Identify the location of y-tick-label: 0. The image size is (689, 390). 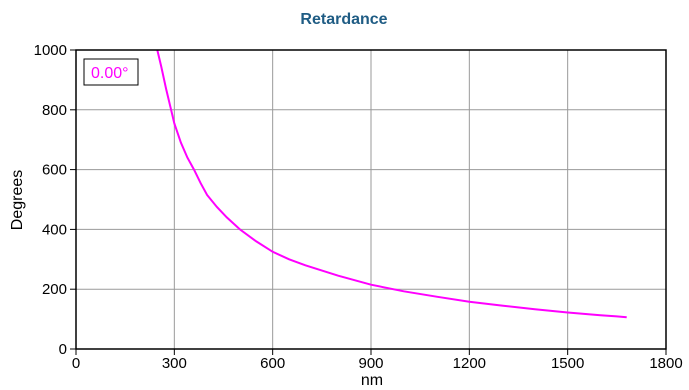
(63, 349).